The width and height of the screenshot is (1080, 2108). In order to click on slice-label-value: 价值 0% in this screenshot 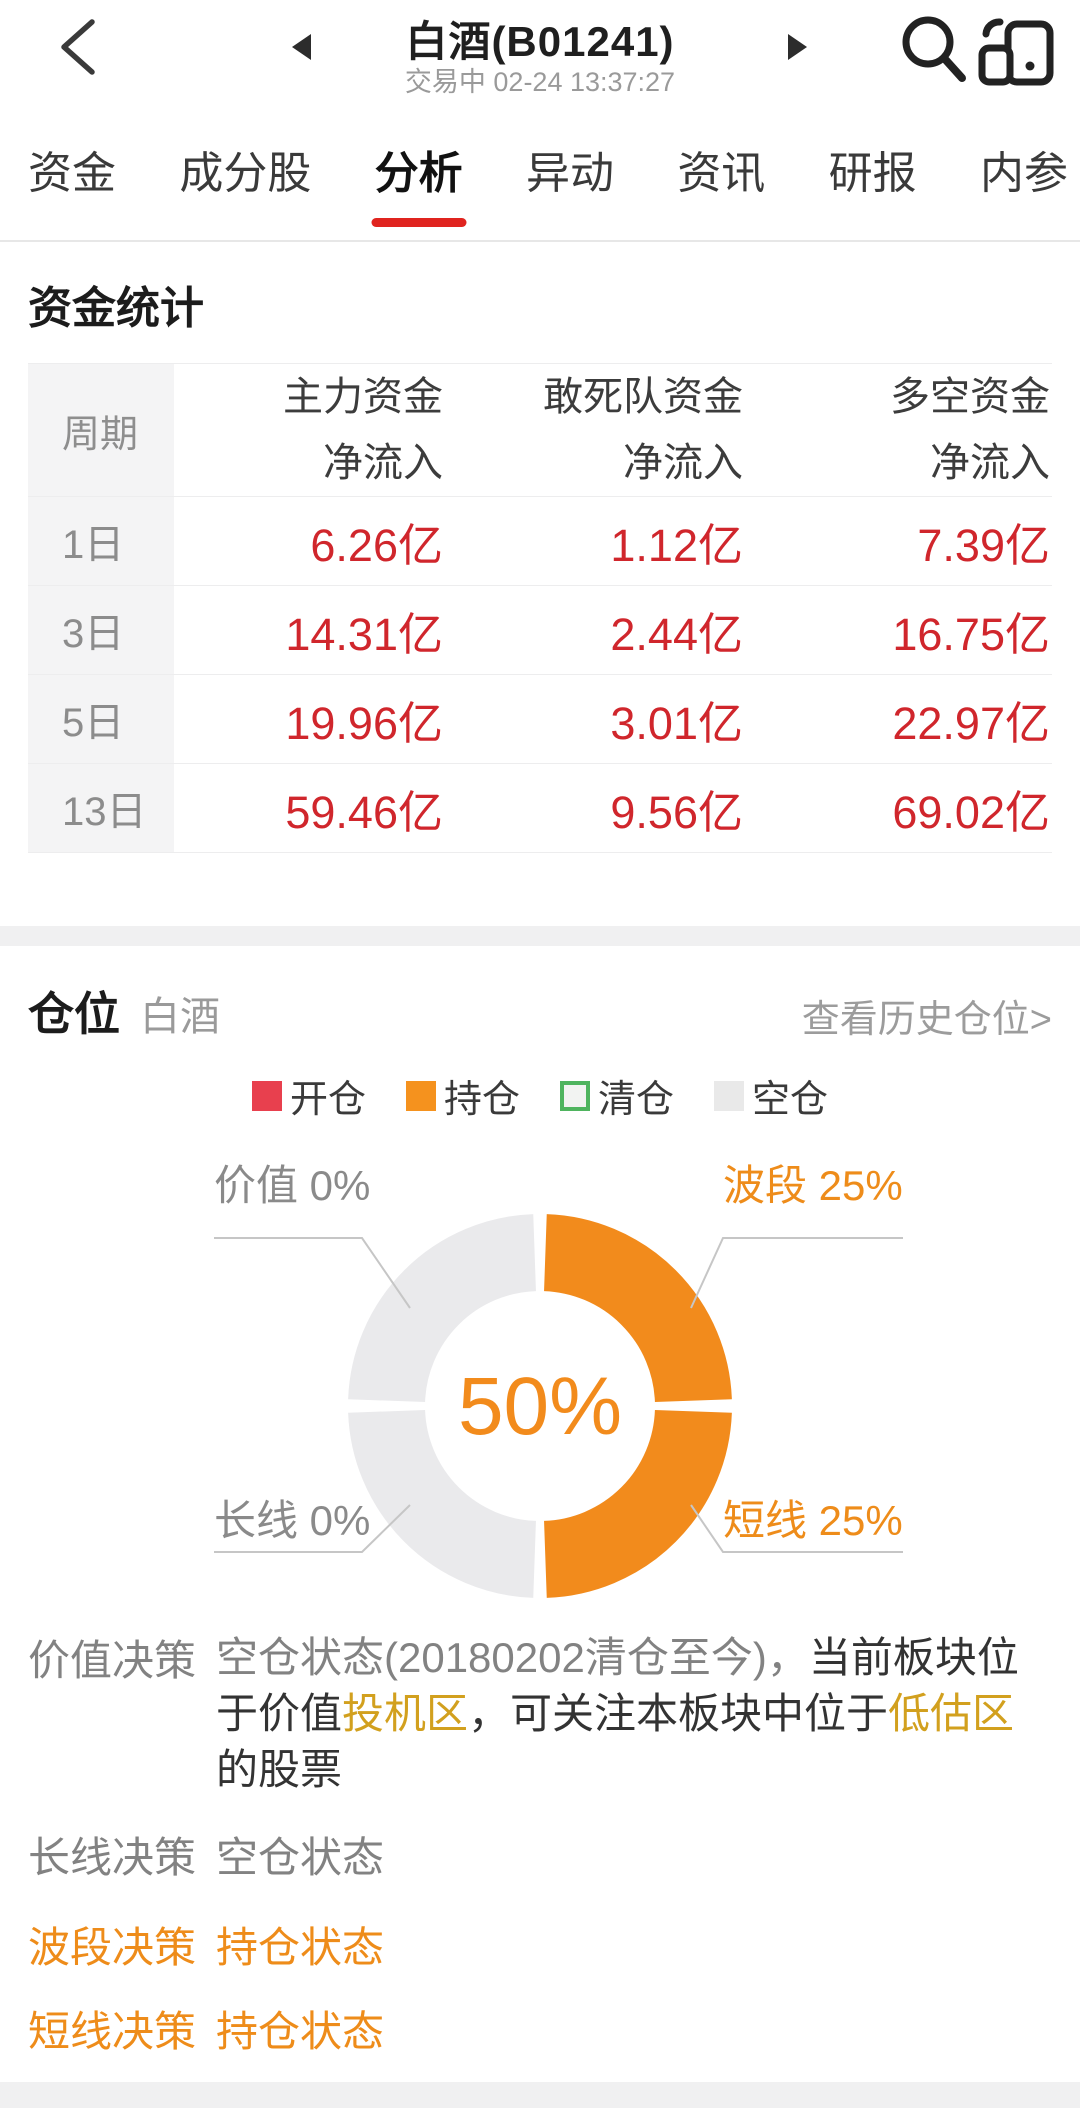, I will do `click(292, 1185)`.